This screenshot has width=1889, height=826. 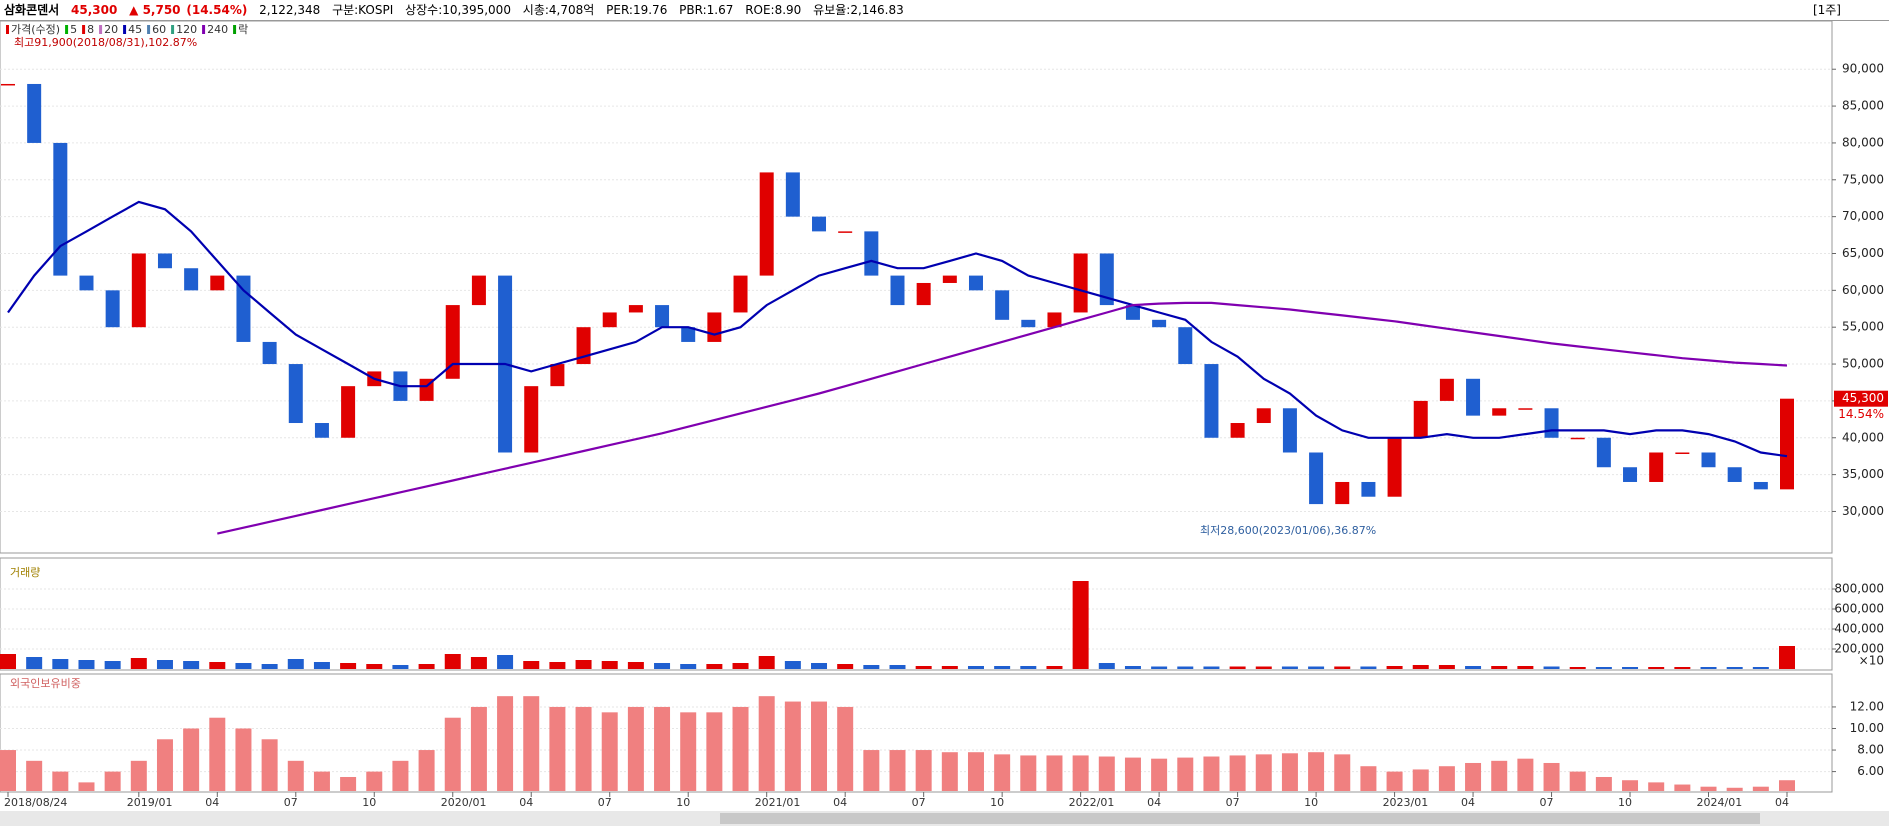 I want to click on y-tick-label: 85,000, so click(x=1863, y=106).